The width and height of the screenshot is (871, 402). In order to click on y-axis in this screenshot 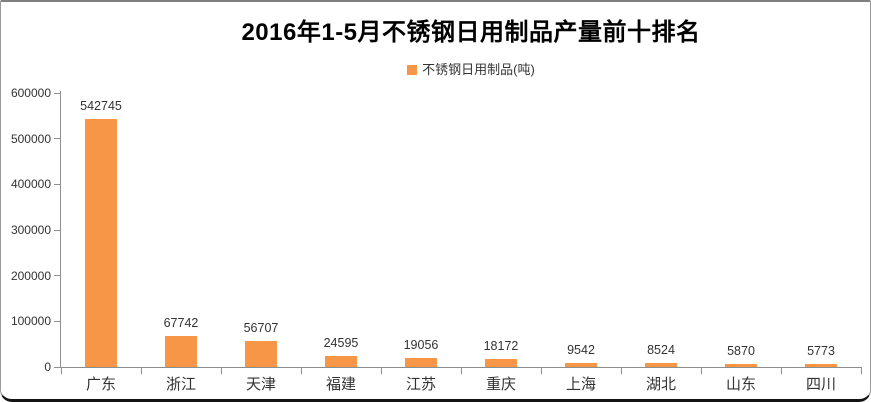, I will do `click(60, 229)`.